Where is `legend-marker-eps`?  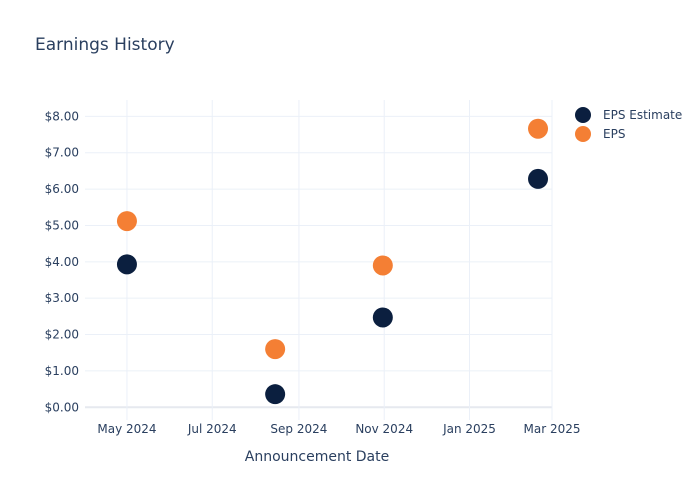 legend-marker-eps is located at coordinates (583, 134).